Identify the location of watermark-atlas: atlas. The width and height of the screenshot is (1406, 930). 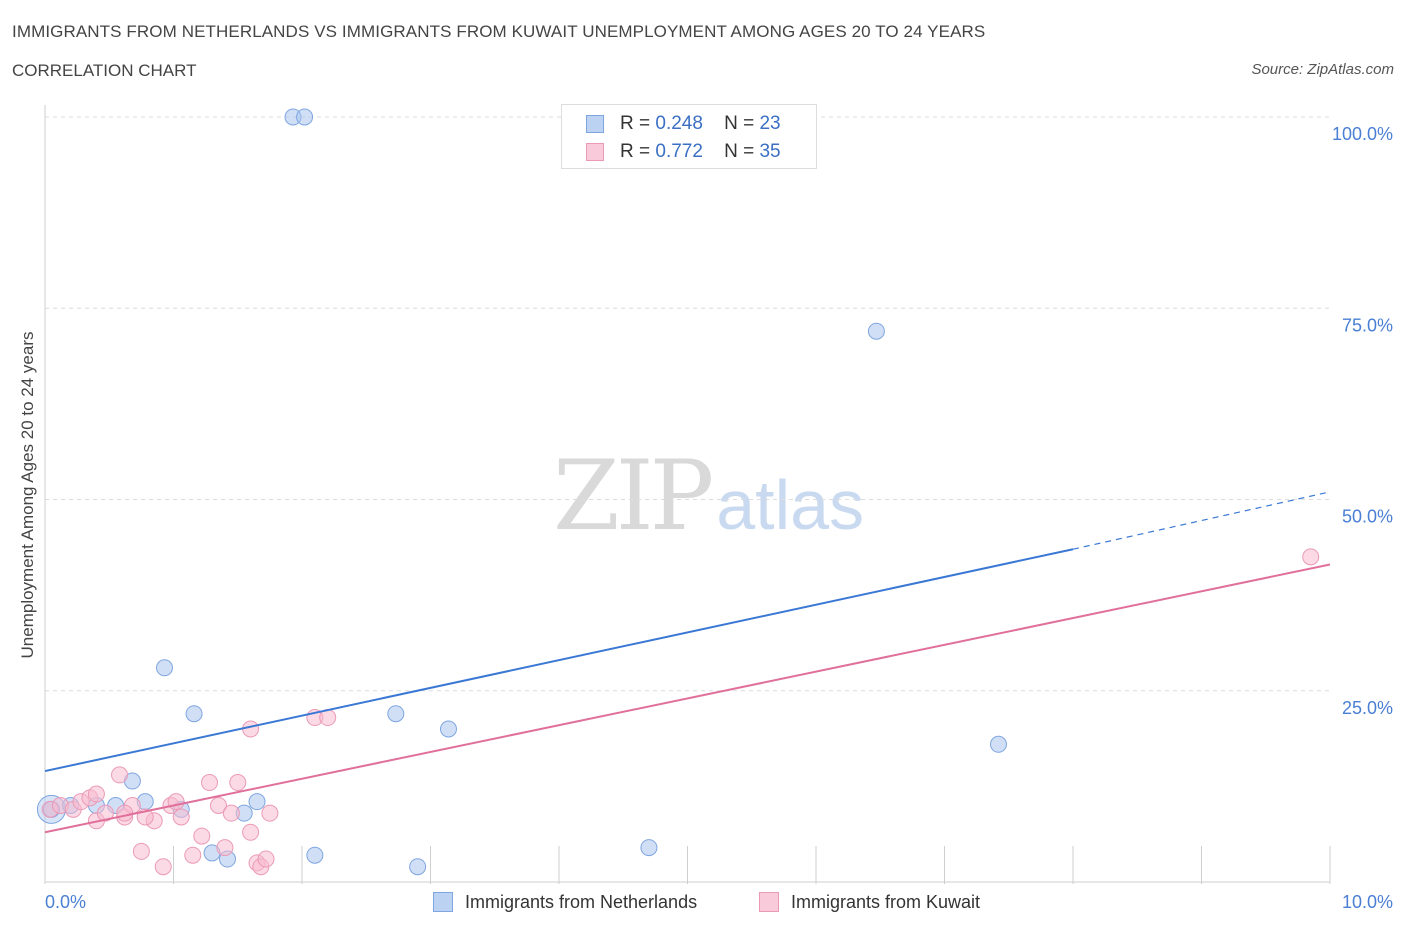
(790, 505).